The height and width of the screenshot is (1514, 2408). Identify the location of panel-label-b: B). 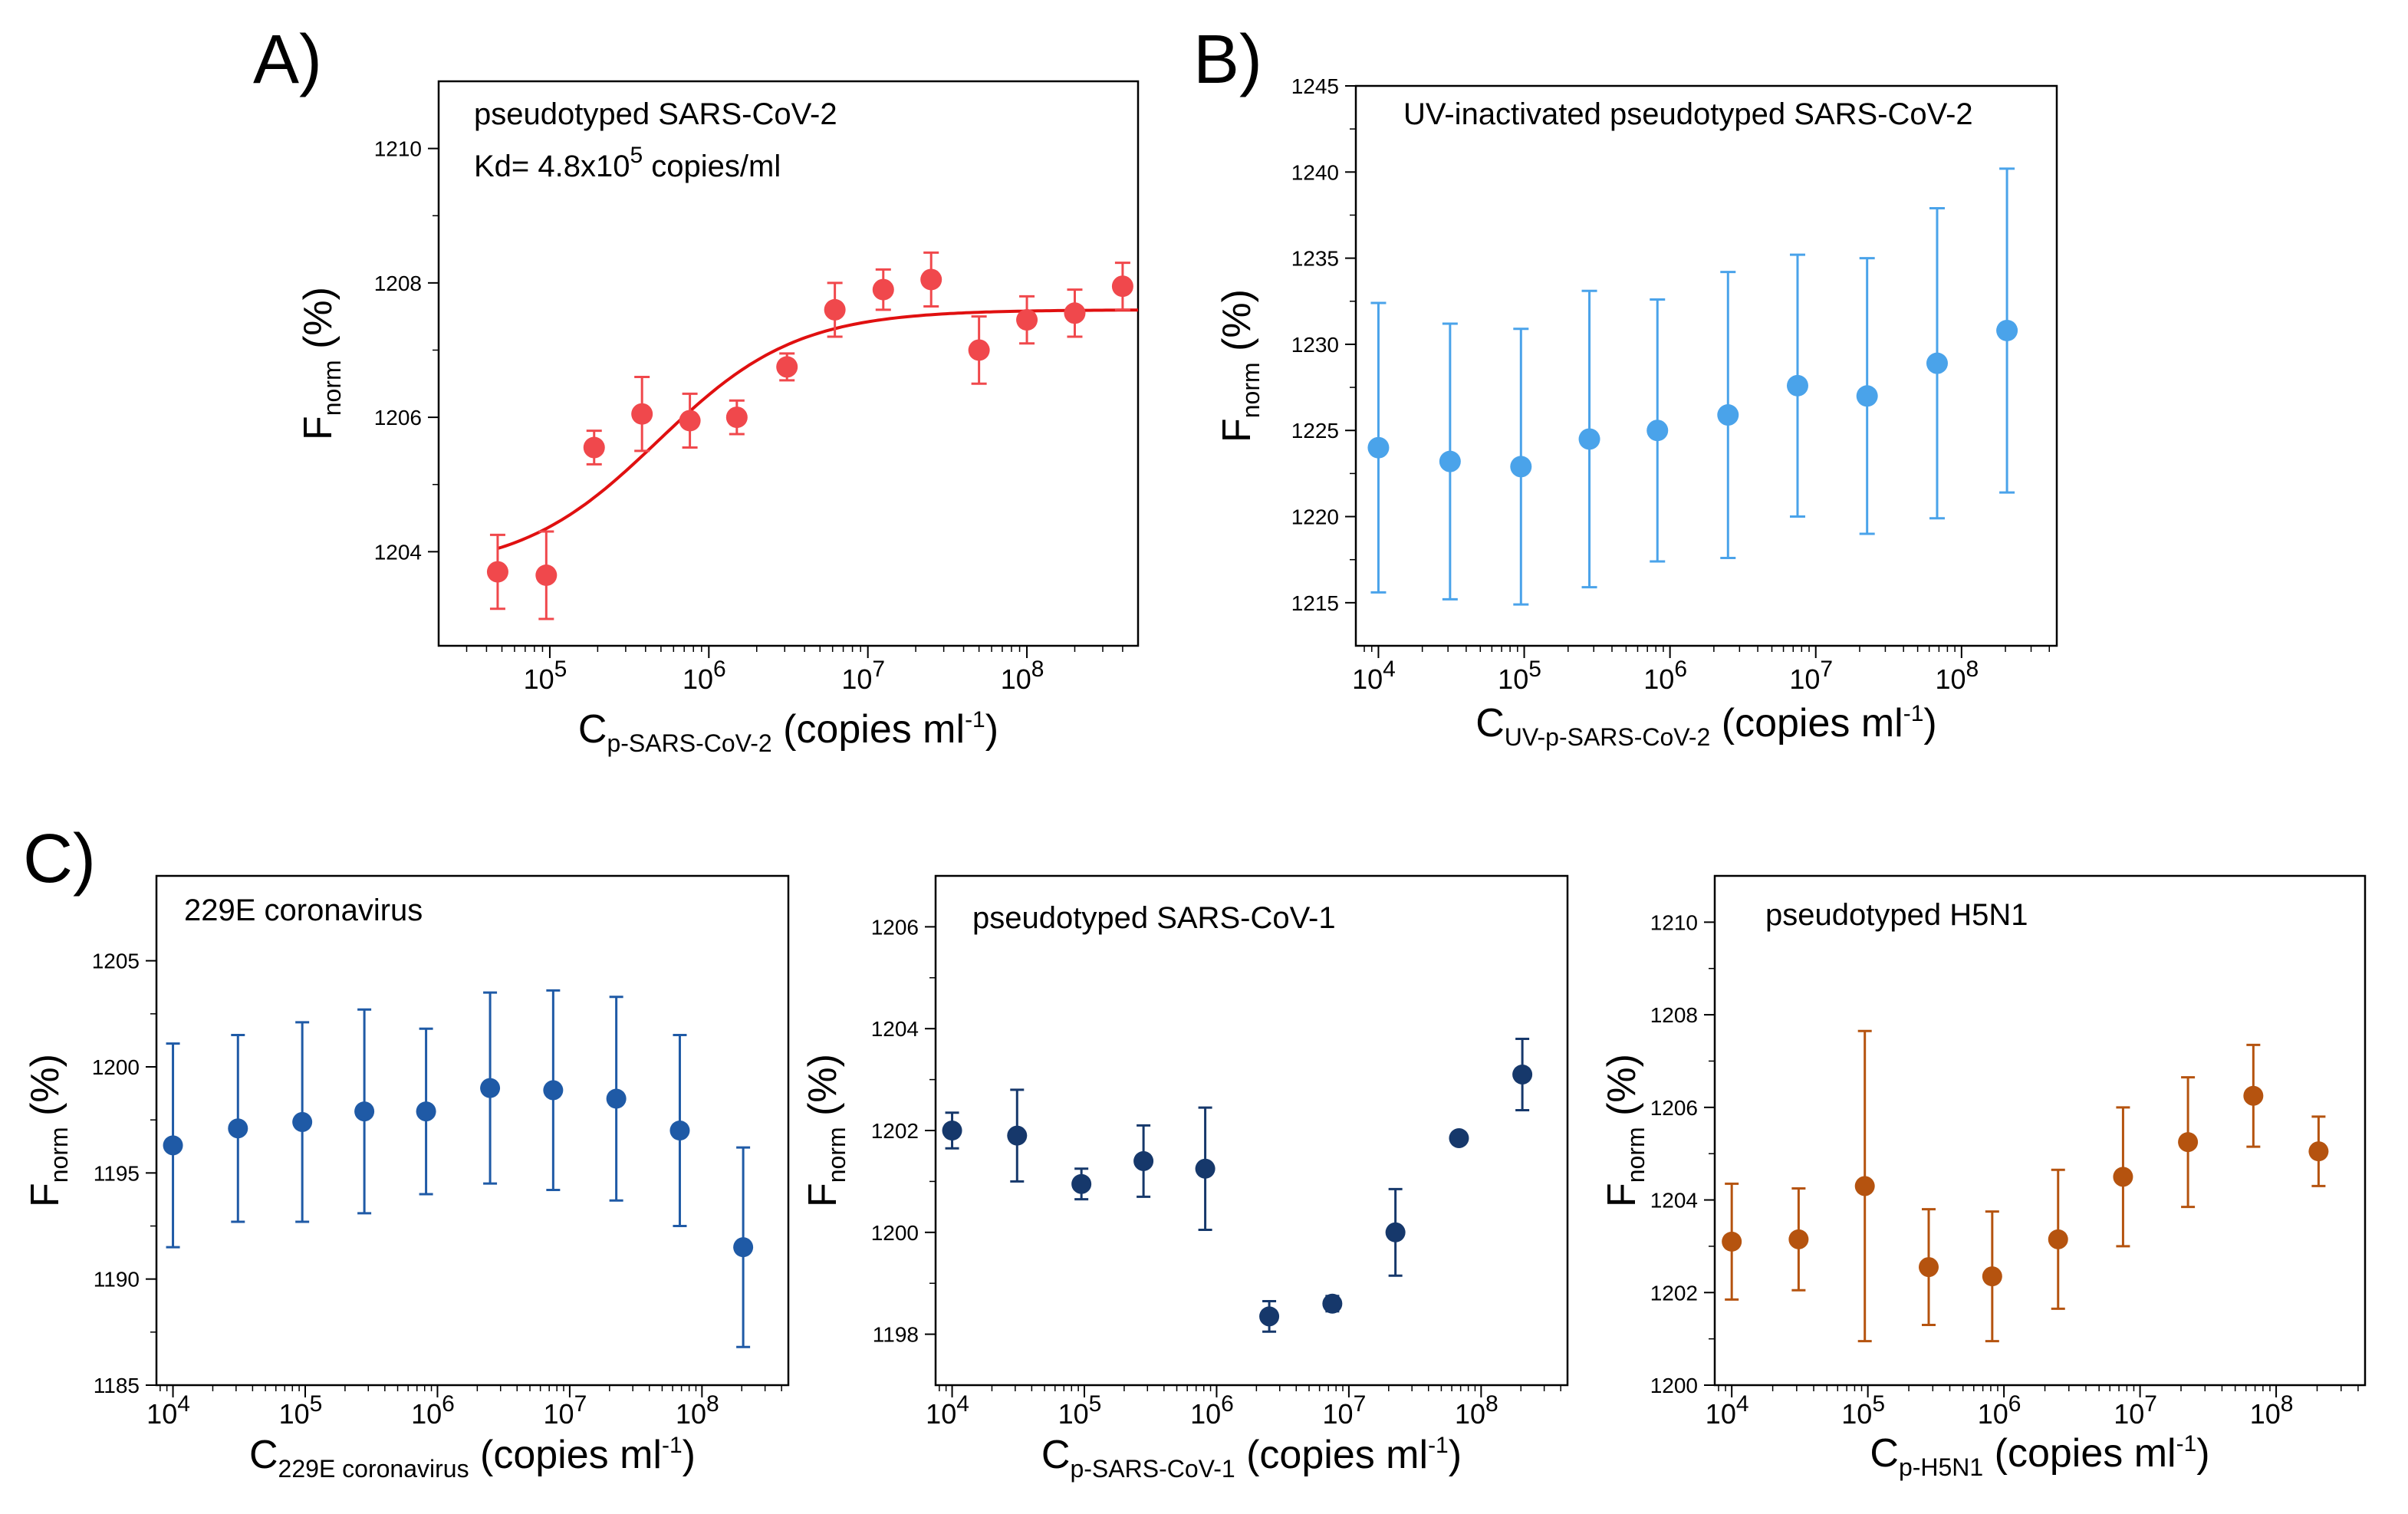
(1227, 59).